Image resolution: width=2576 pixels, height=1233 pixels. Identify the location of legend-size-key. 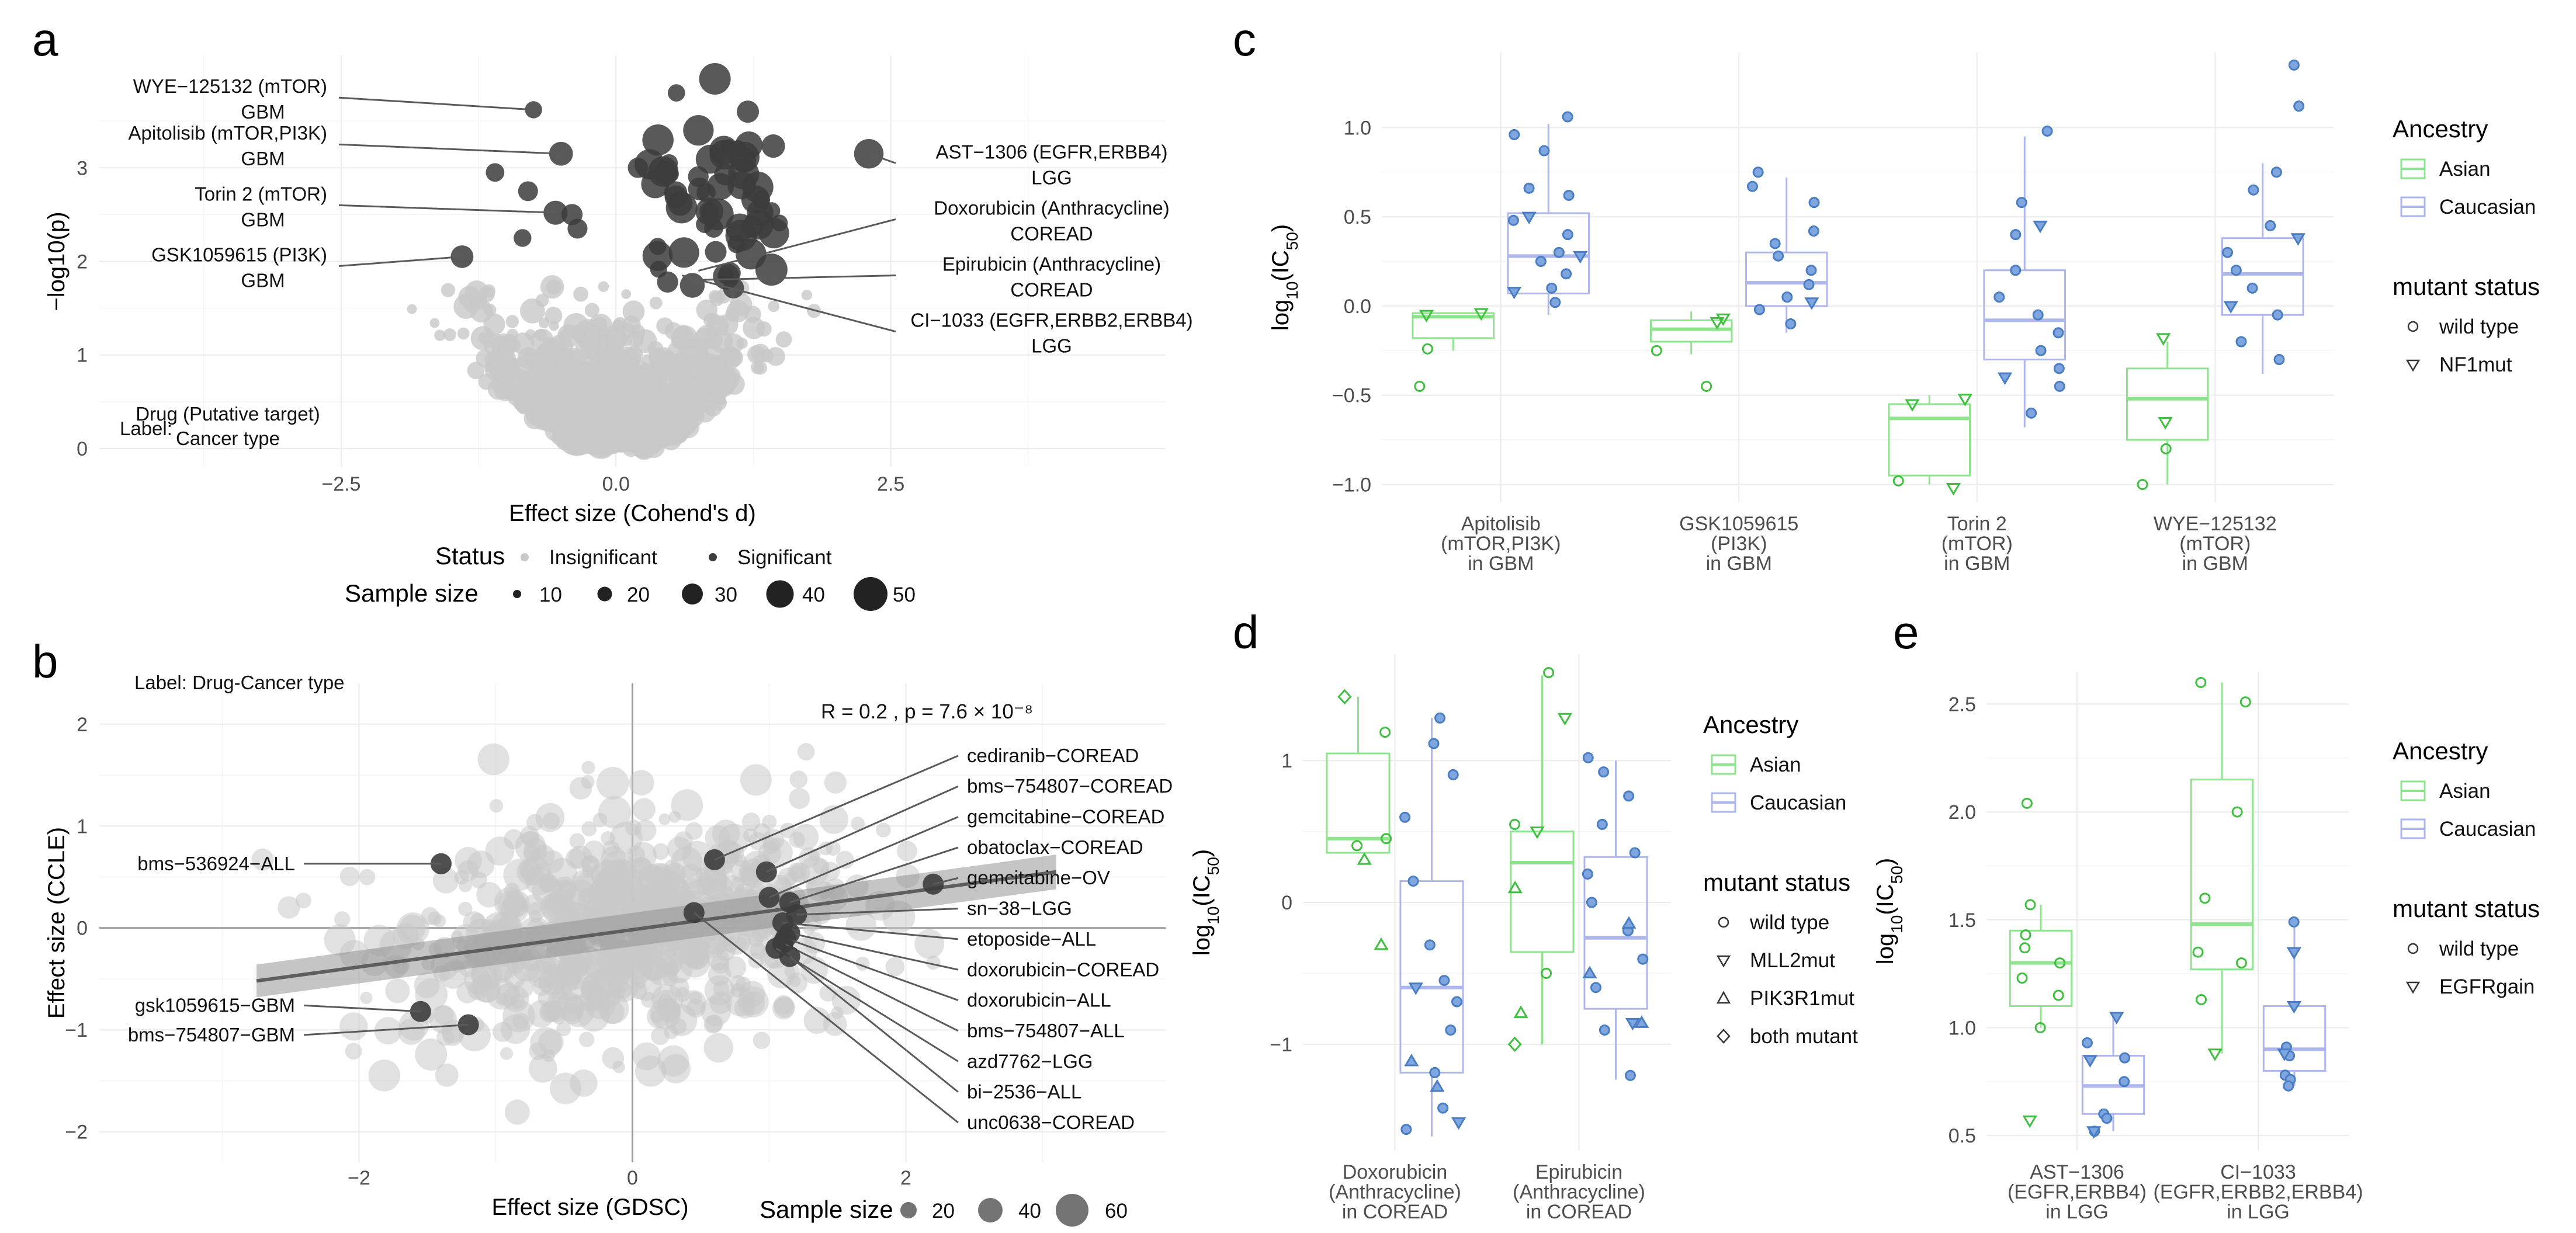
(780, 594).